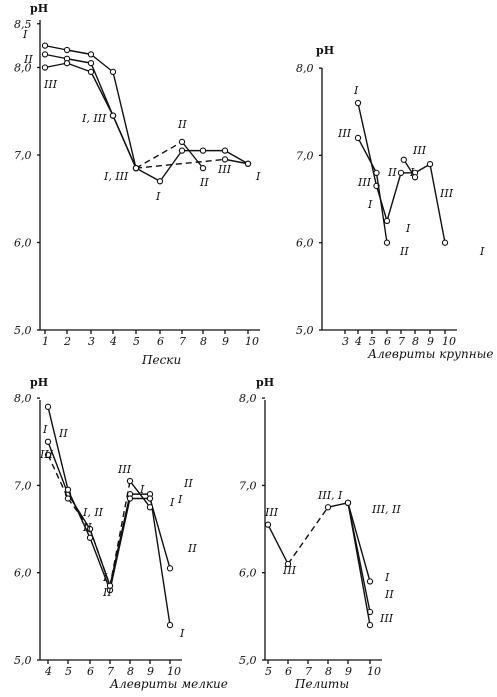 The image size is (497, 697). What do you see at coordinates (23, 24) in the screenshot?
I see `y-tick-label: 8,5` at bounding box center [23, 24].